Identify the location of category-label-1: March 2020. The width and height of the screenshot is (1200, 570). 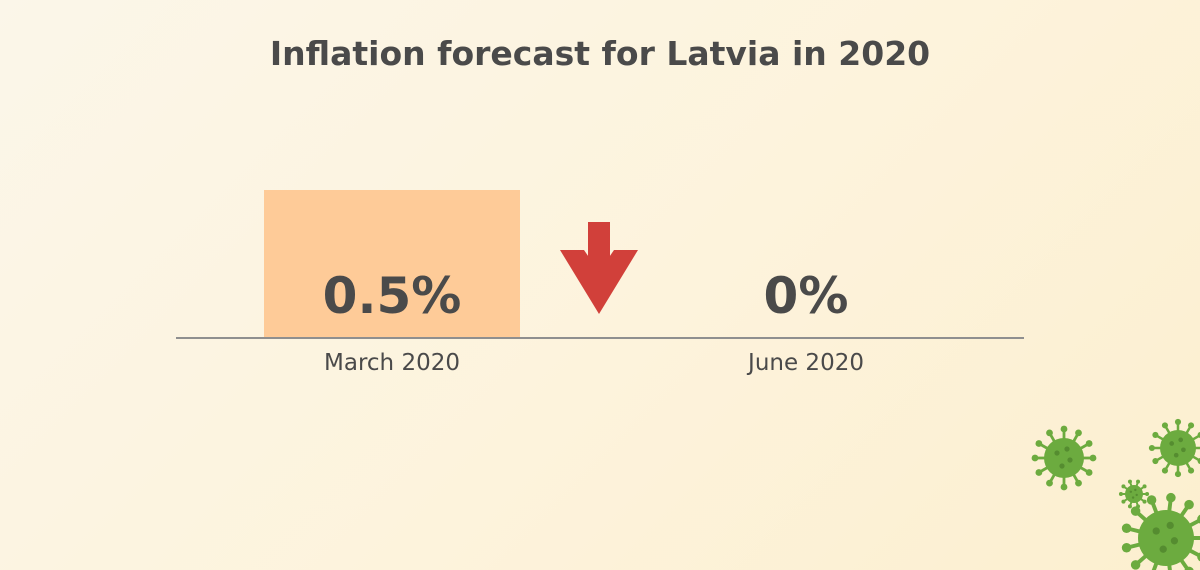
(392, 363).